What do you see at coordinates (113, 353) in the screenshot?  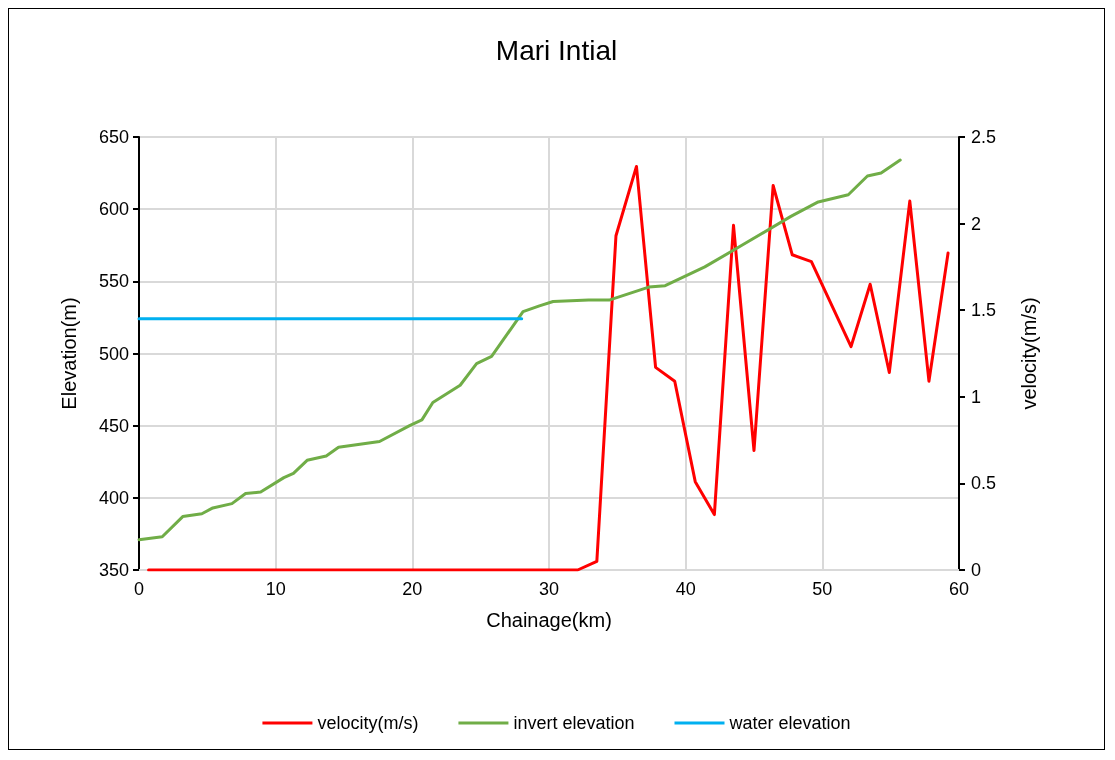 I see `y-tick-label: 500` at bounding box center [113, 353].